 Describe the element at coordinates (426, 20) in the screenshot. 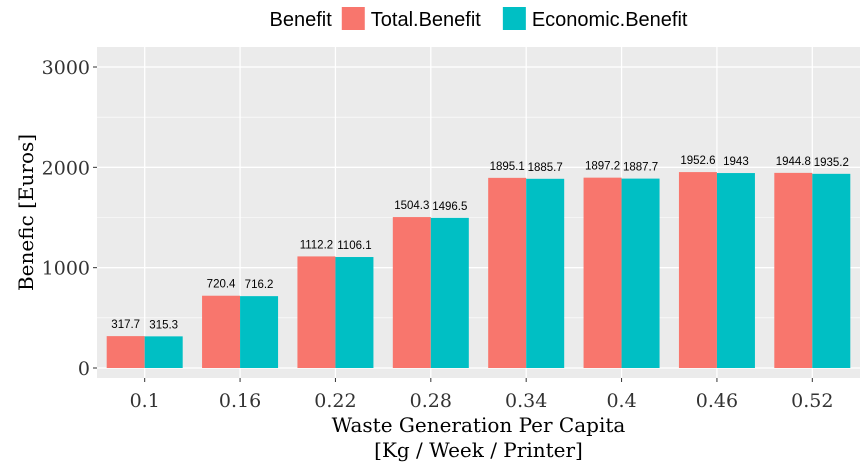

I see `legend-label: Total.Benefit` at that location.